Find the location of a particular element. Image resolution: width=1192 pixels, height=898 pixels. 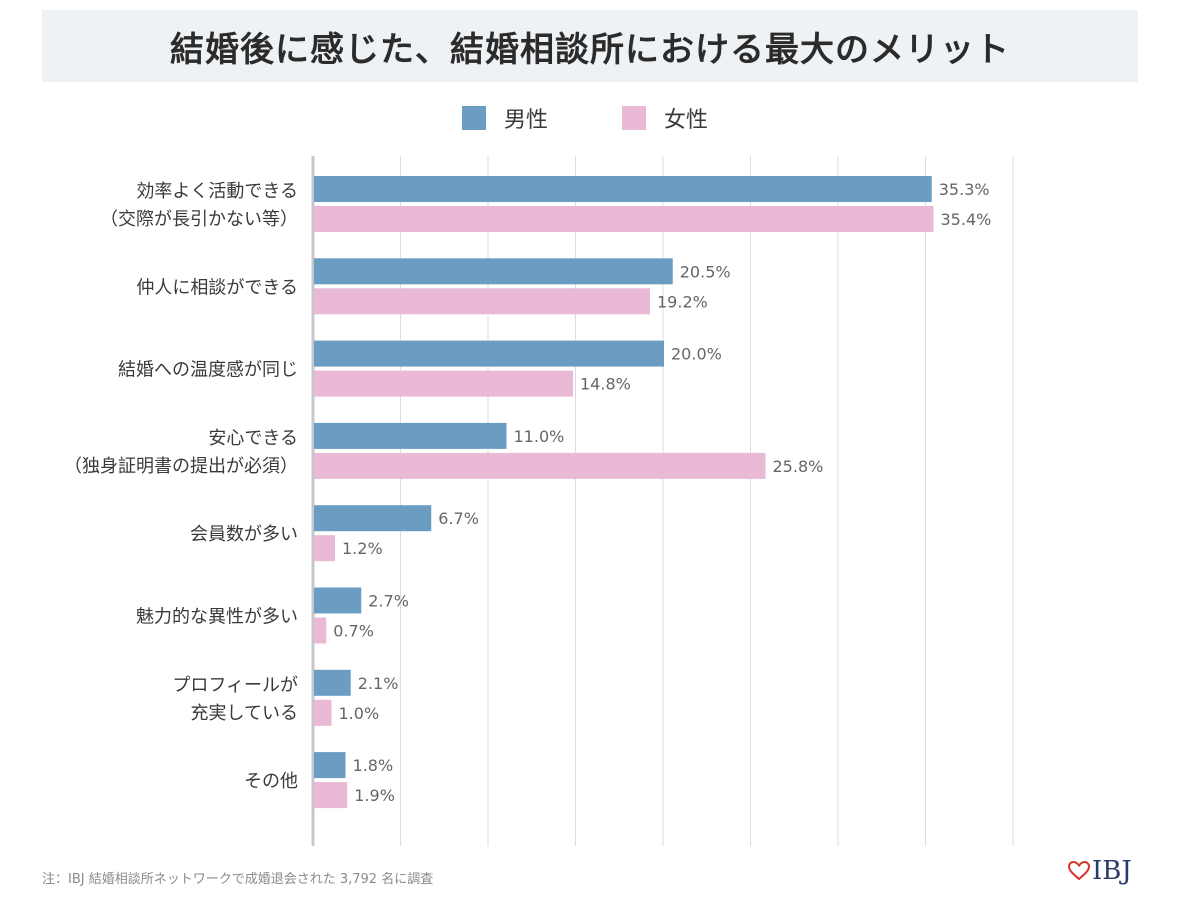

data-label: 1.8% is located at coordinates (373, 765).